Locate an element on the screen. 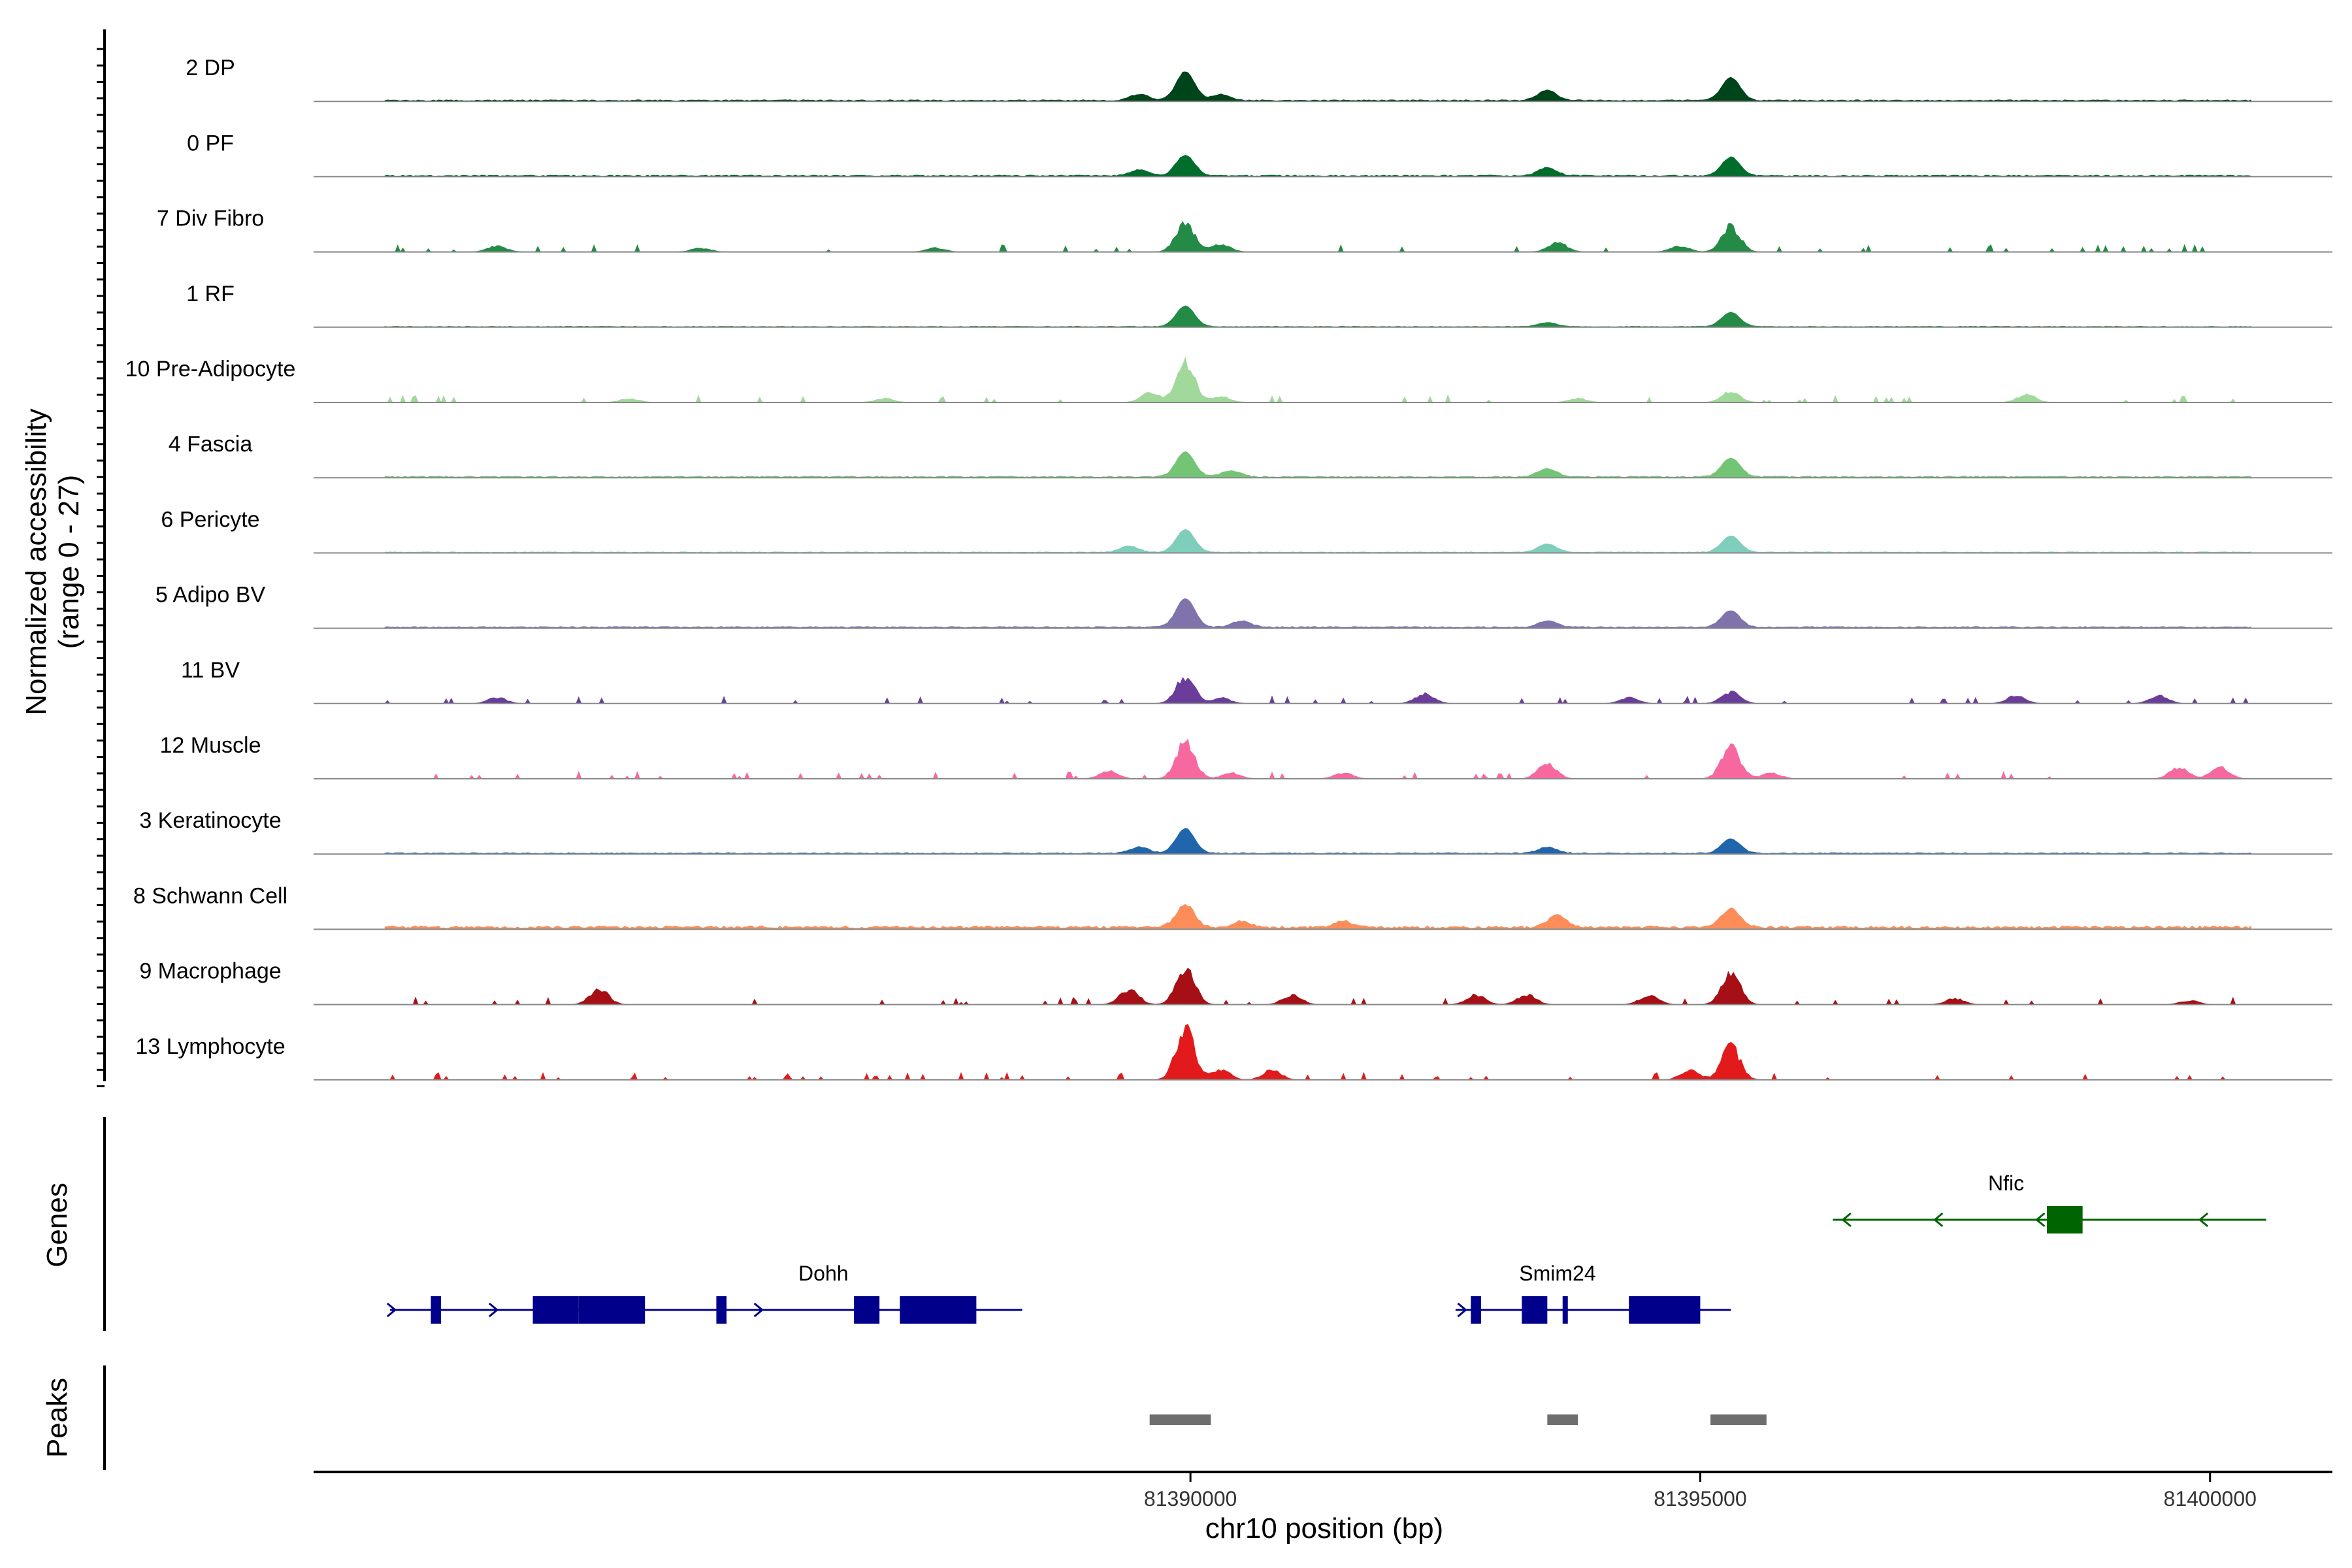  track-8-schwann-cell: 8 Schwann Cell is located at coordinates (1232, 906).